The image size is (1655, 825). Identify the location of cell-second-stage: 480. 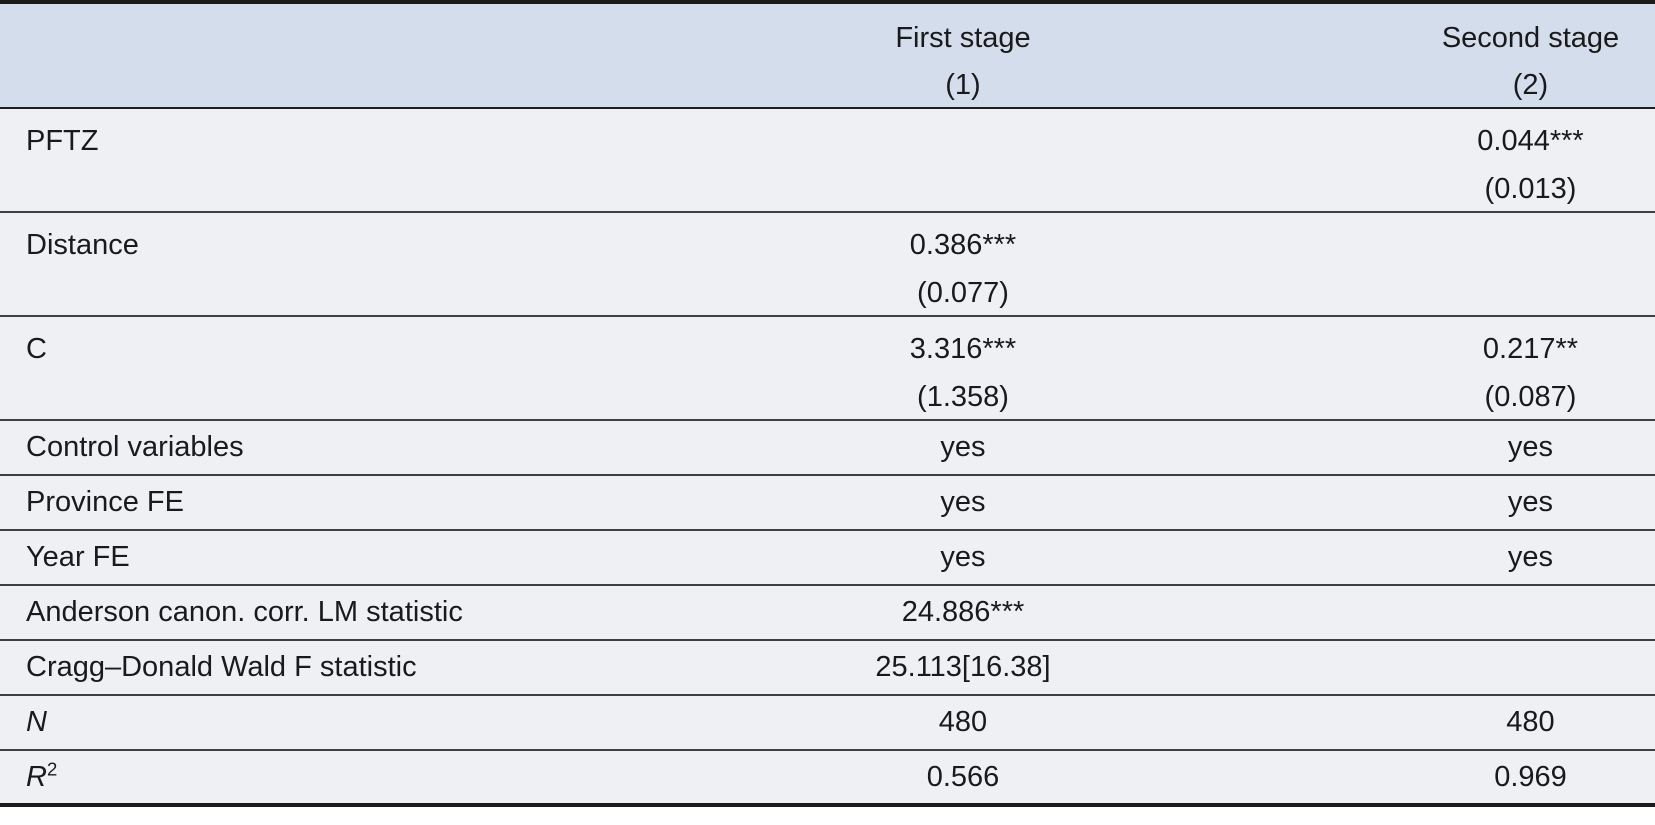
(1530, 722).